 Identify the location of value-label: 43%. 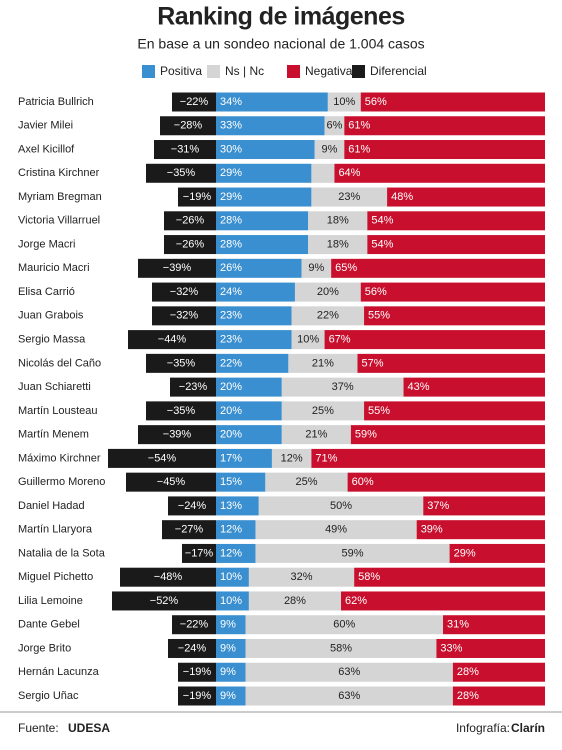
(419, 387).